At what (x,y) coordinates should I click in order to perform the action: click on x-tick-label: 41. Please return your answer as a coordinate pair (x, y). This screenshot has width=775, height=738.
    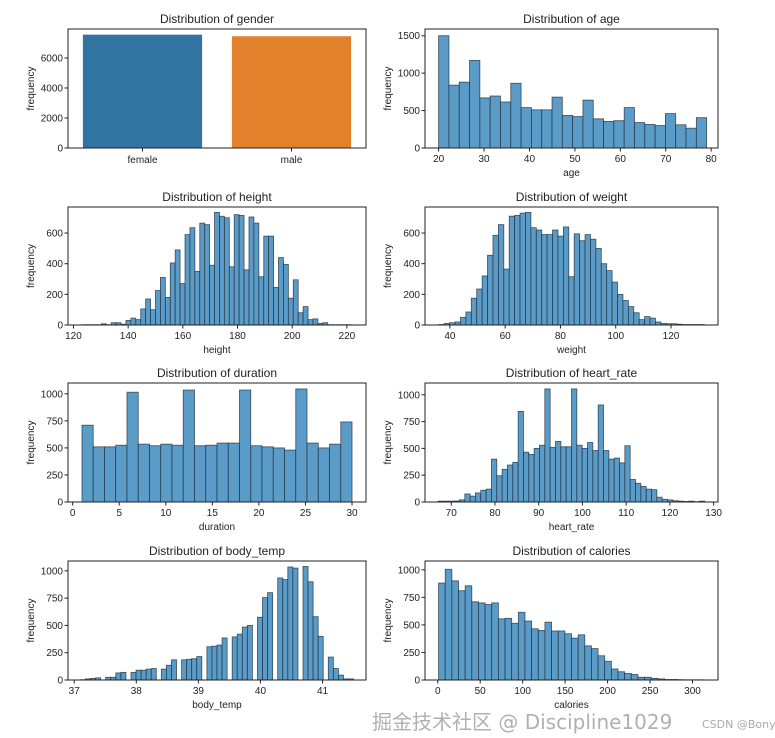
    Looking at the image, I should click on (323, 691).